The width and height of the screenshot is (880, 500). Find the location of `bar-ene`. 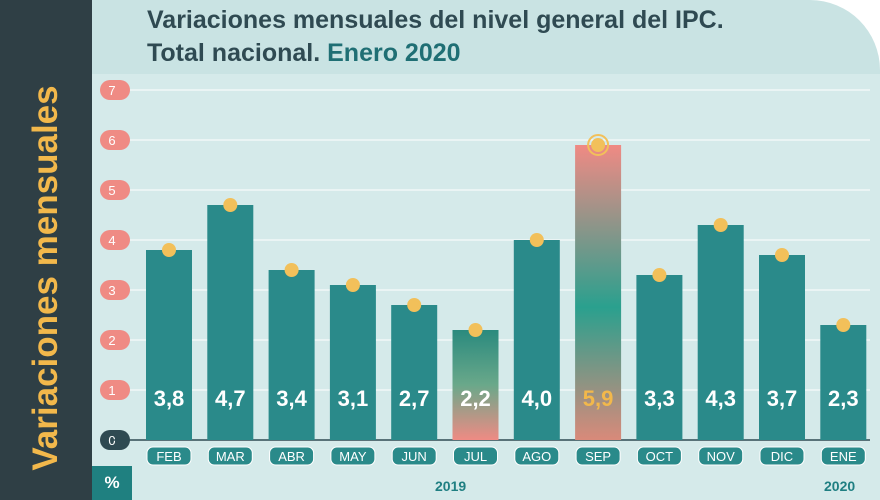

bar-ene is located at coordinates (843, 382).